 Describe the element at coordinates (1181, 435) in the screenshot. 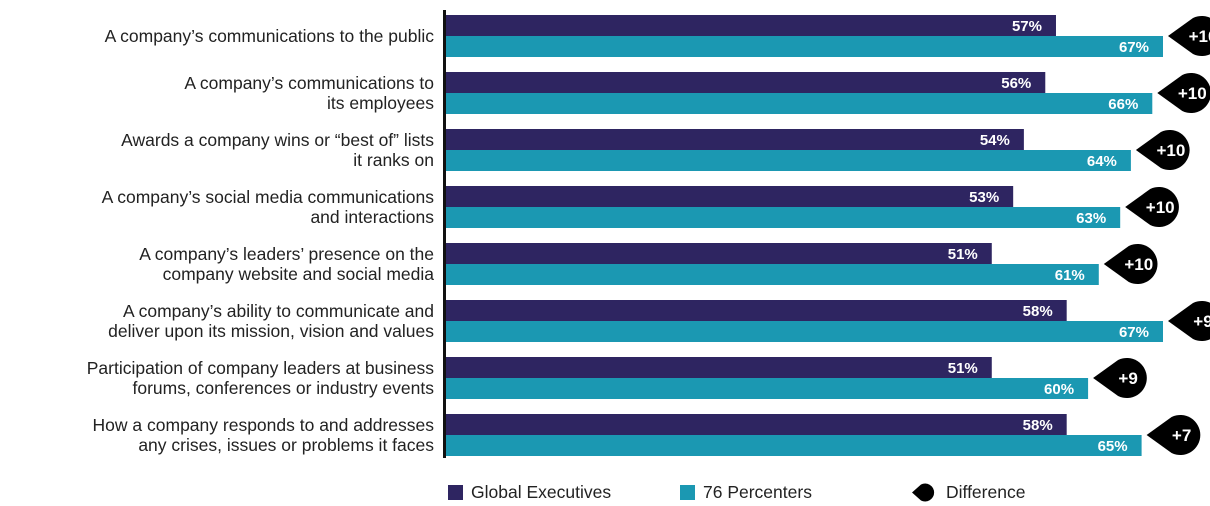

I see `difference-label: +7` at that location.